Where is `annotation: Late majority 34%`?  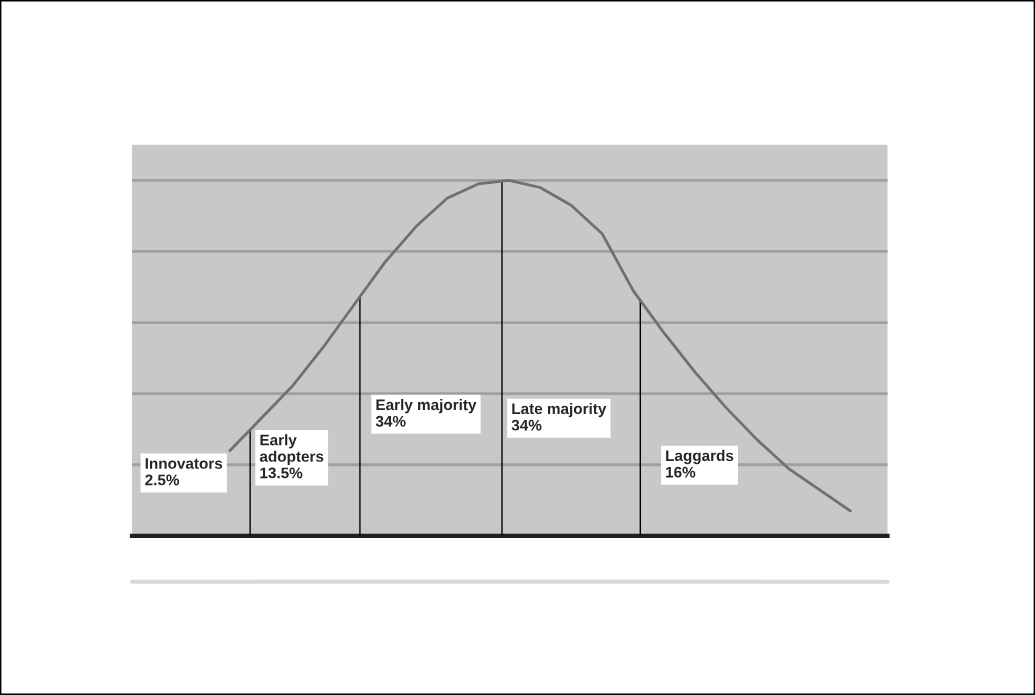
annotation: Late majority 34% is located at coordinates (559, 416).